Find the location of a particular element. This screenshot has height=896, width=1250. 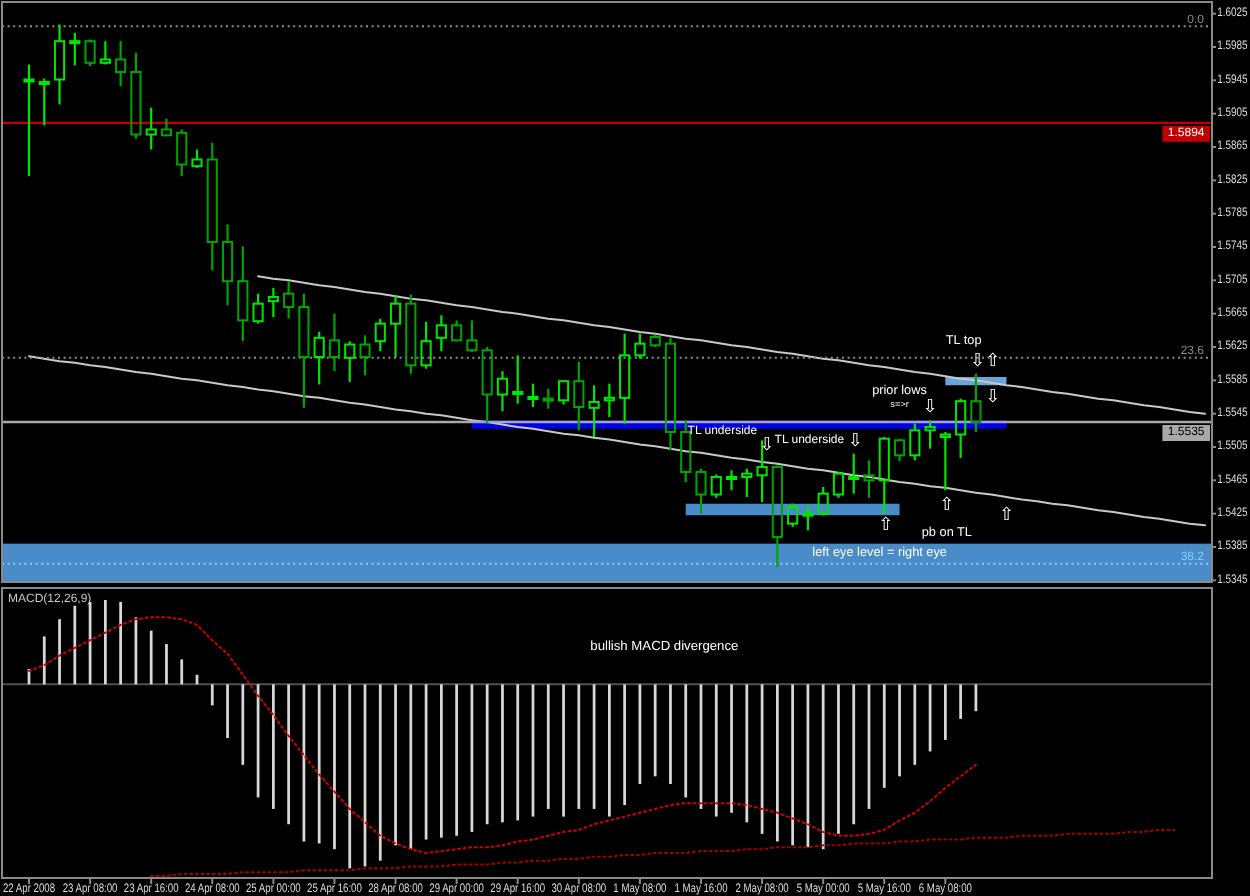

line-series is located at coordinates (731, 345).